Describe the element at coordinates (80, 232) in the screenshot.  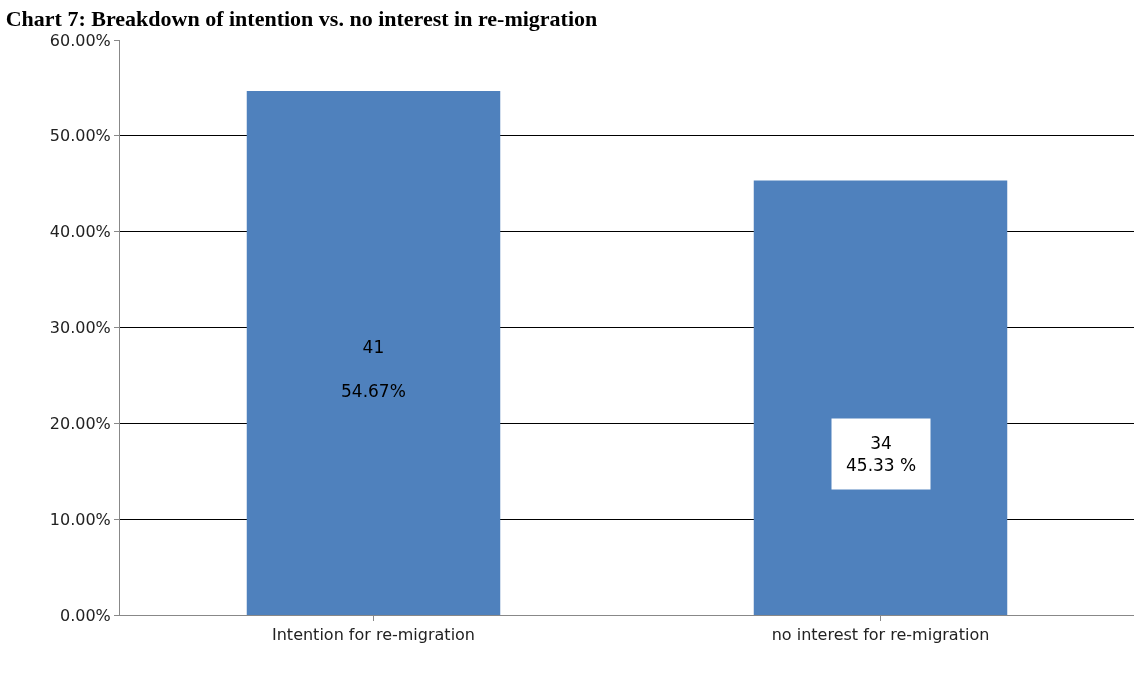
I see `y-tick-label: 40.00%` at that location.